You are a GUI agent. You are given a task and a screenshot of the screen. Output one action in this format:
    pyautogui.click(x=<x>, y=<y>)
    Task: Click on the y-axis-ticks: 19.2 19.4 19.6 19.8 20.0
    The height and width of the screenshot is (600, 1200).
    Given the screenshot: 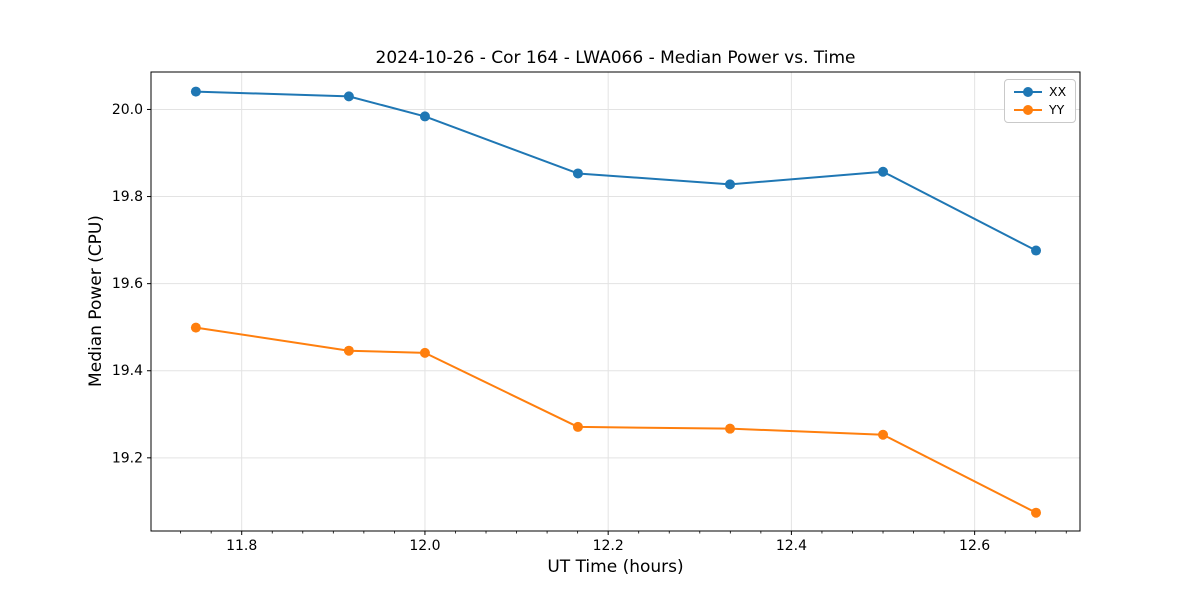 What is the action you would take?
    pyautogui.click(x=131, y=284)
    